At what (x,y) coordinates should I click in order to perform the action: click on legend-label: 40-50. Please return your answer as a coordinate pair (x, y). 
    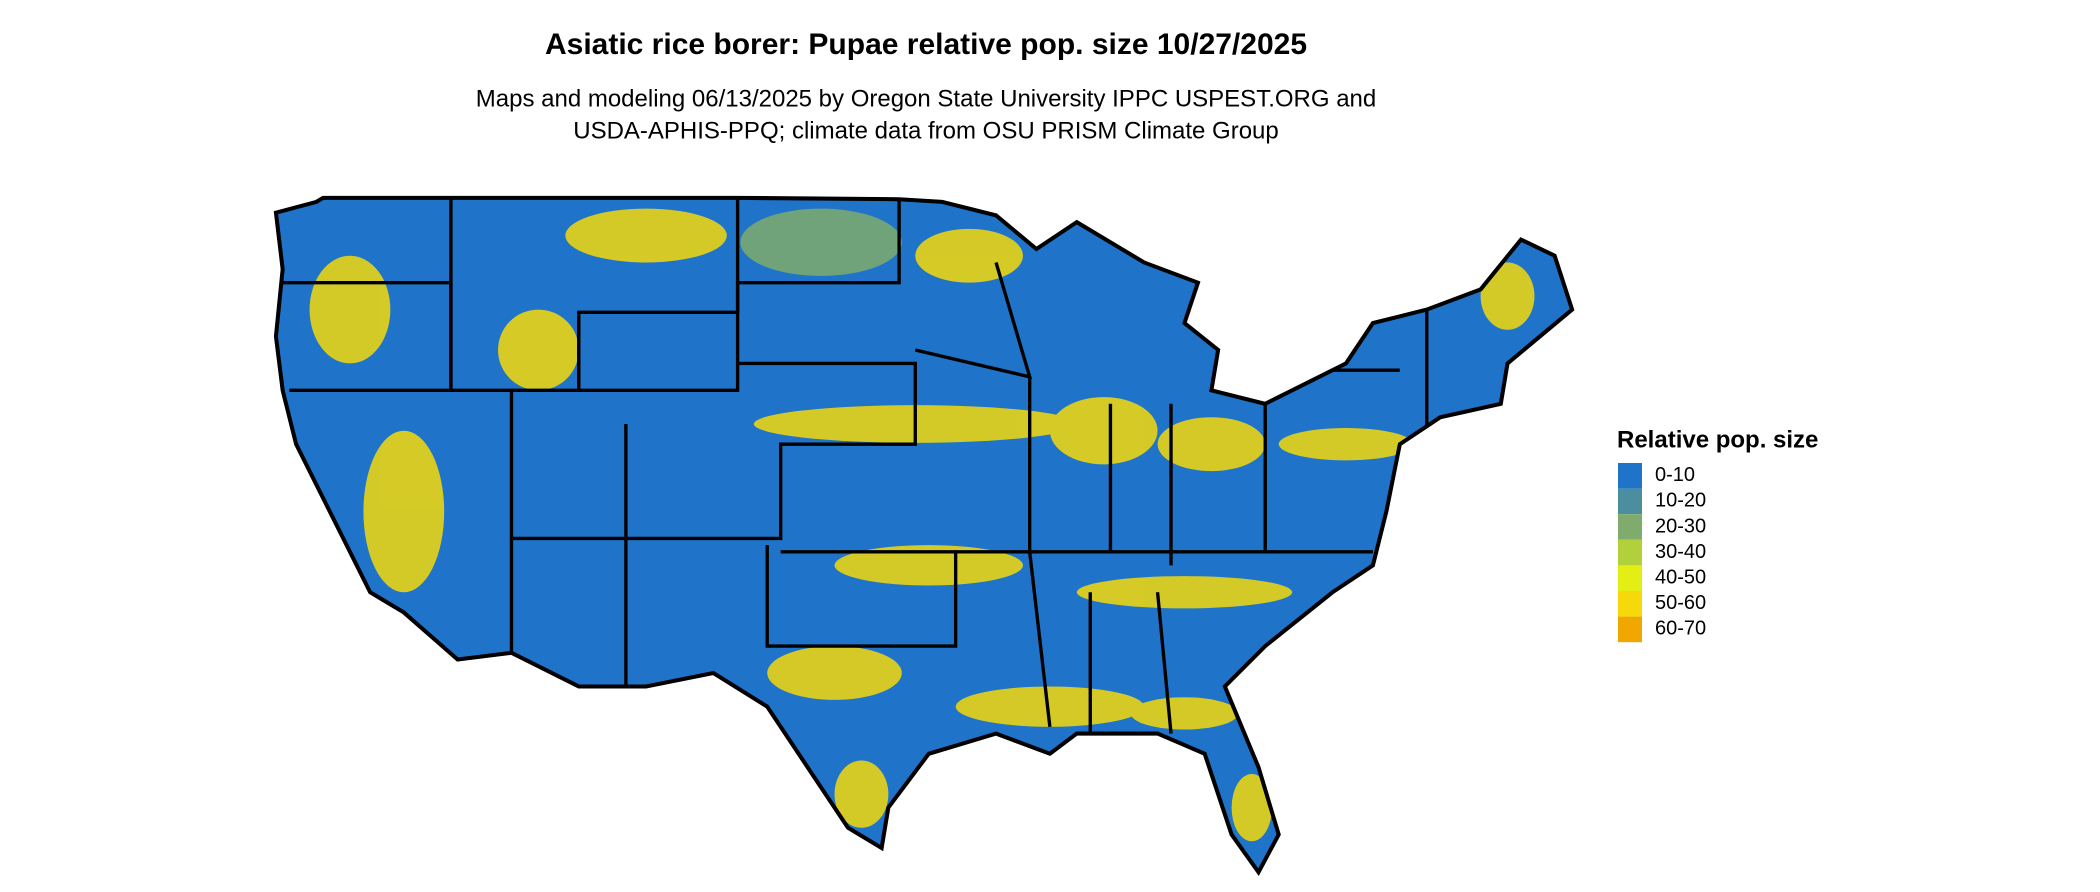
    Looking at the image, I should click on (1680, 577).